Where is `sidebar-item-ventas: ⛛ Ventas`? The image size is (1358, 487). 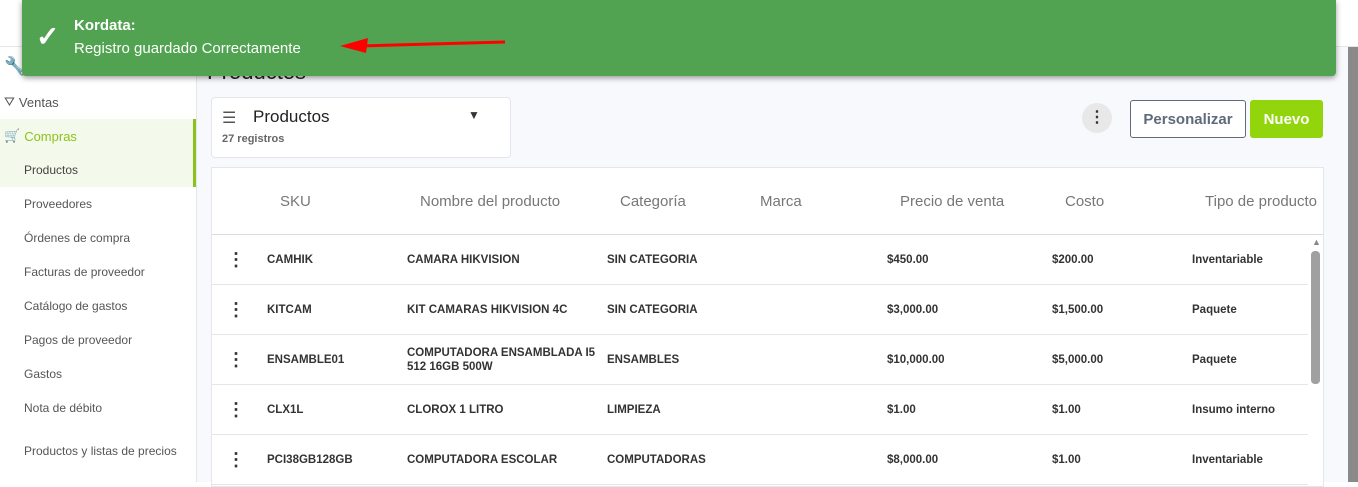 sidebar-item-ventas: ⛛ Ventas is located at coordinates (98, 102).